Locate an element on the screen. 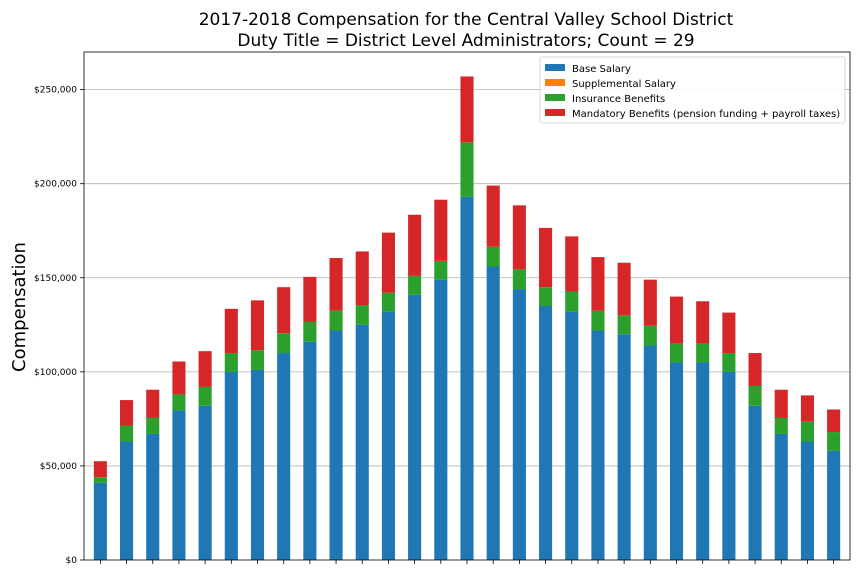 Image resolution: width=864 pixels, height=576 pixels. y-tick-label: $250,000 is located at coordinates (55, 91).